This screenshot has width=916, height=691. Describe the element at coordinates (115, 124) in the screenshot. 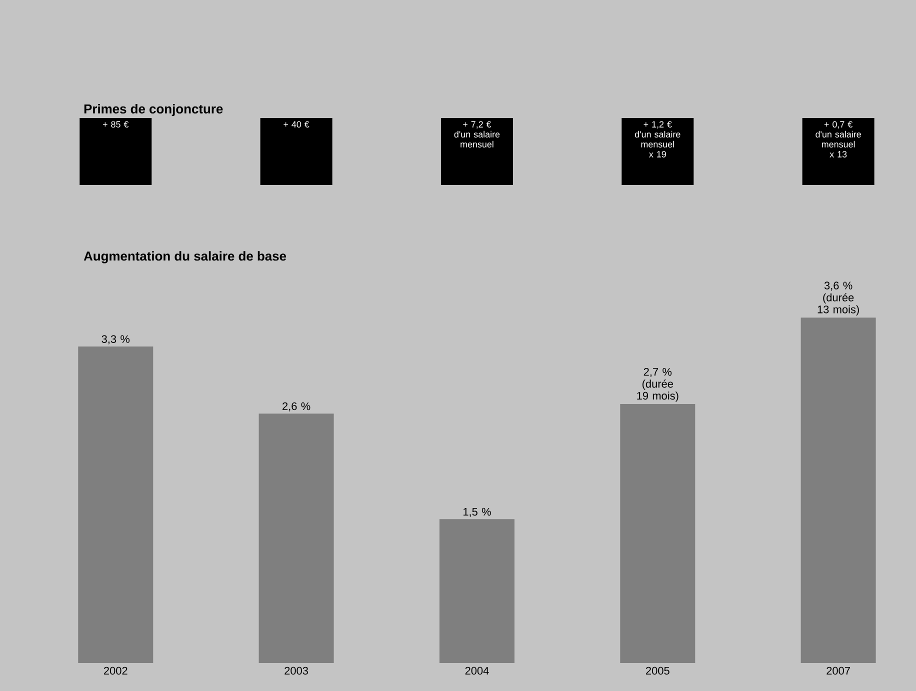

I see `text: + 85 €` at that location.